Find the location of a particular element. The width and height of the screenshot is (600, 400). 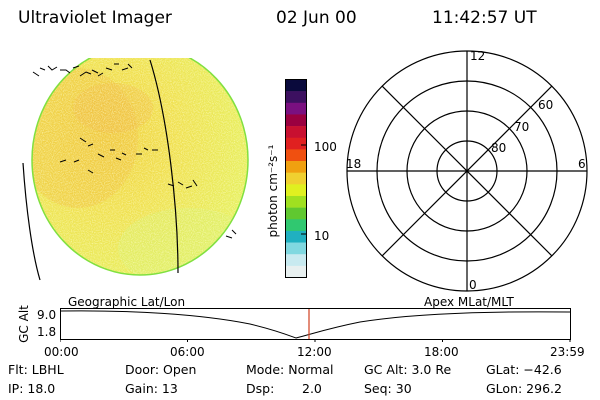

info-seq: Seq: 30 is located at coordinates (388, 388).